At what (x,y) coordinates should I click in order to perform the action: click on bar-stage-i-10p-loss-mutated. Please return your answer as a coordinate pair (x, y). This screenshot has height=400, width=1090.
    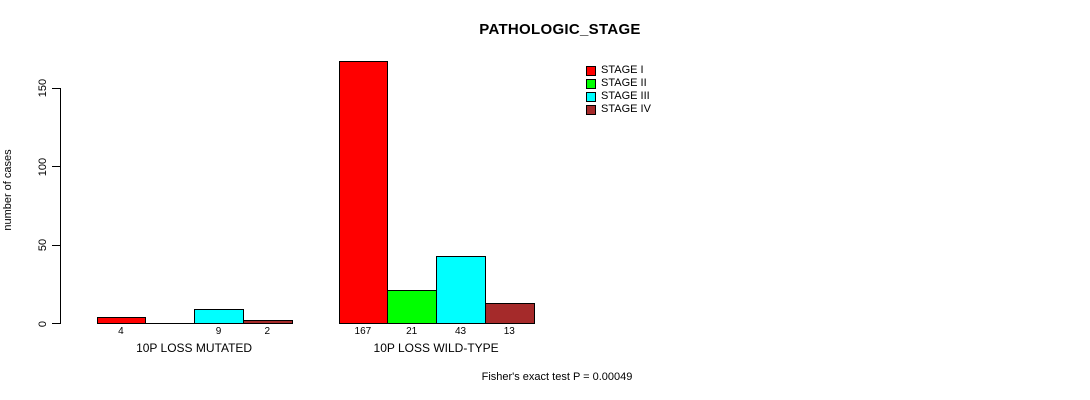
    Looking at the image, I should click on (121, 320).